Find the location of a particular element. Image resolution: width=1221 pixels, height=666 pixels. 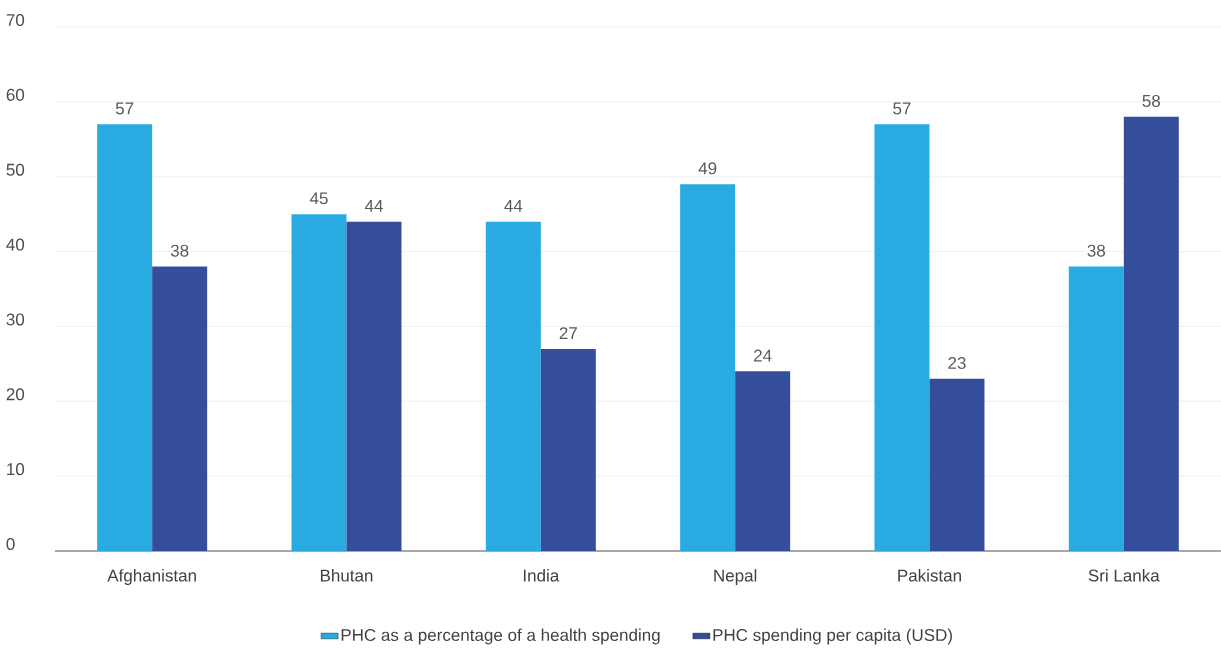

y-tick-label: 0 is located at coordinates (10, 544).